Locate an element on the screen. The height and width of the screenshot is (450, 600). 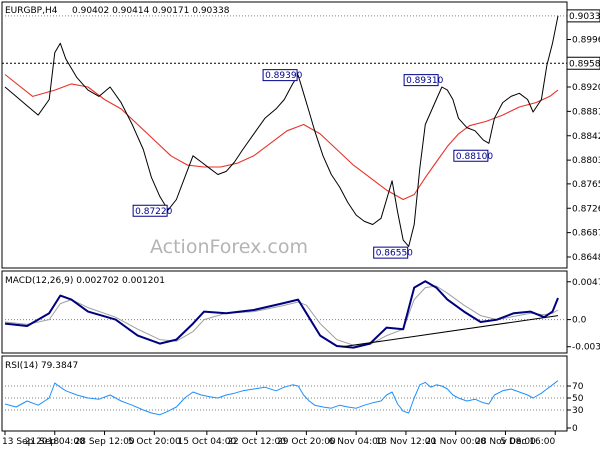
macd-title: MACD(12,26,9) 0.002702 0.001201 is located at coordinates (85, 281).